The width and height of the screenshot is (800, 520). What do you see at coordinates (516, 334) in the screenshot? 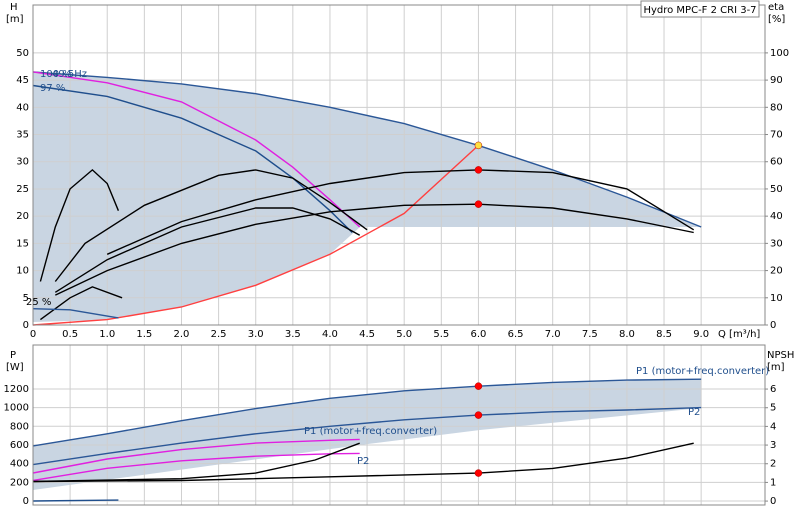
I see `x-tick-label: 6.5` at bounding box center [516, 334].